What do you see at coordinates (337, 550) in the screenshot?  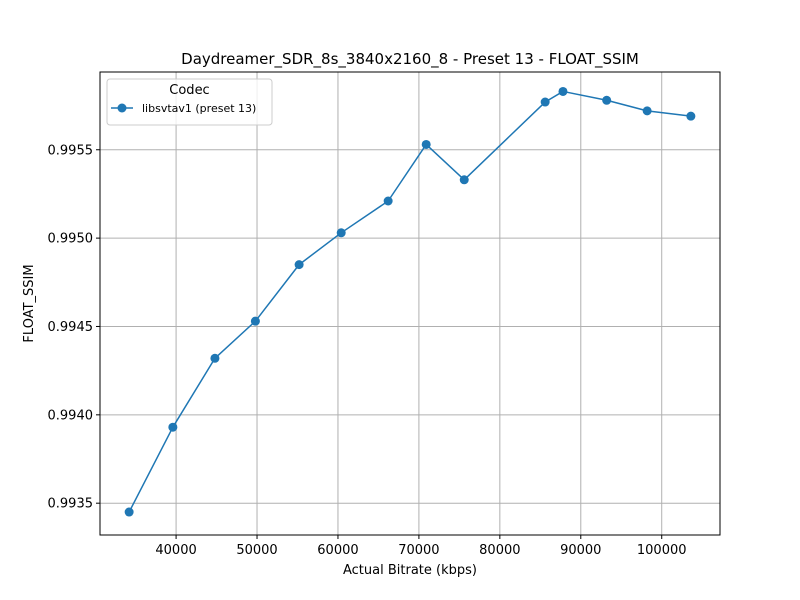 I see `x-tick-label: 60000` at bounding box center [337, 550].